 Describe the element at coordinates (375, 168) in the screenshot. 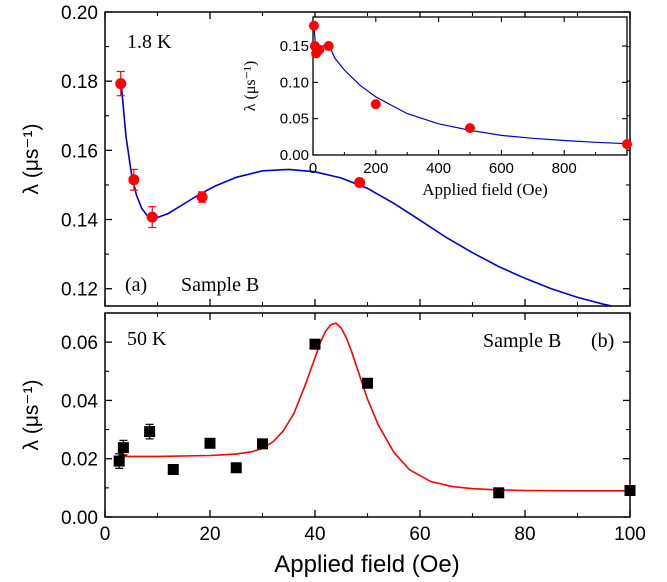

I see `inset-x-tick-label: 200` at that location.